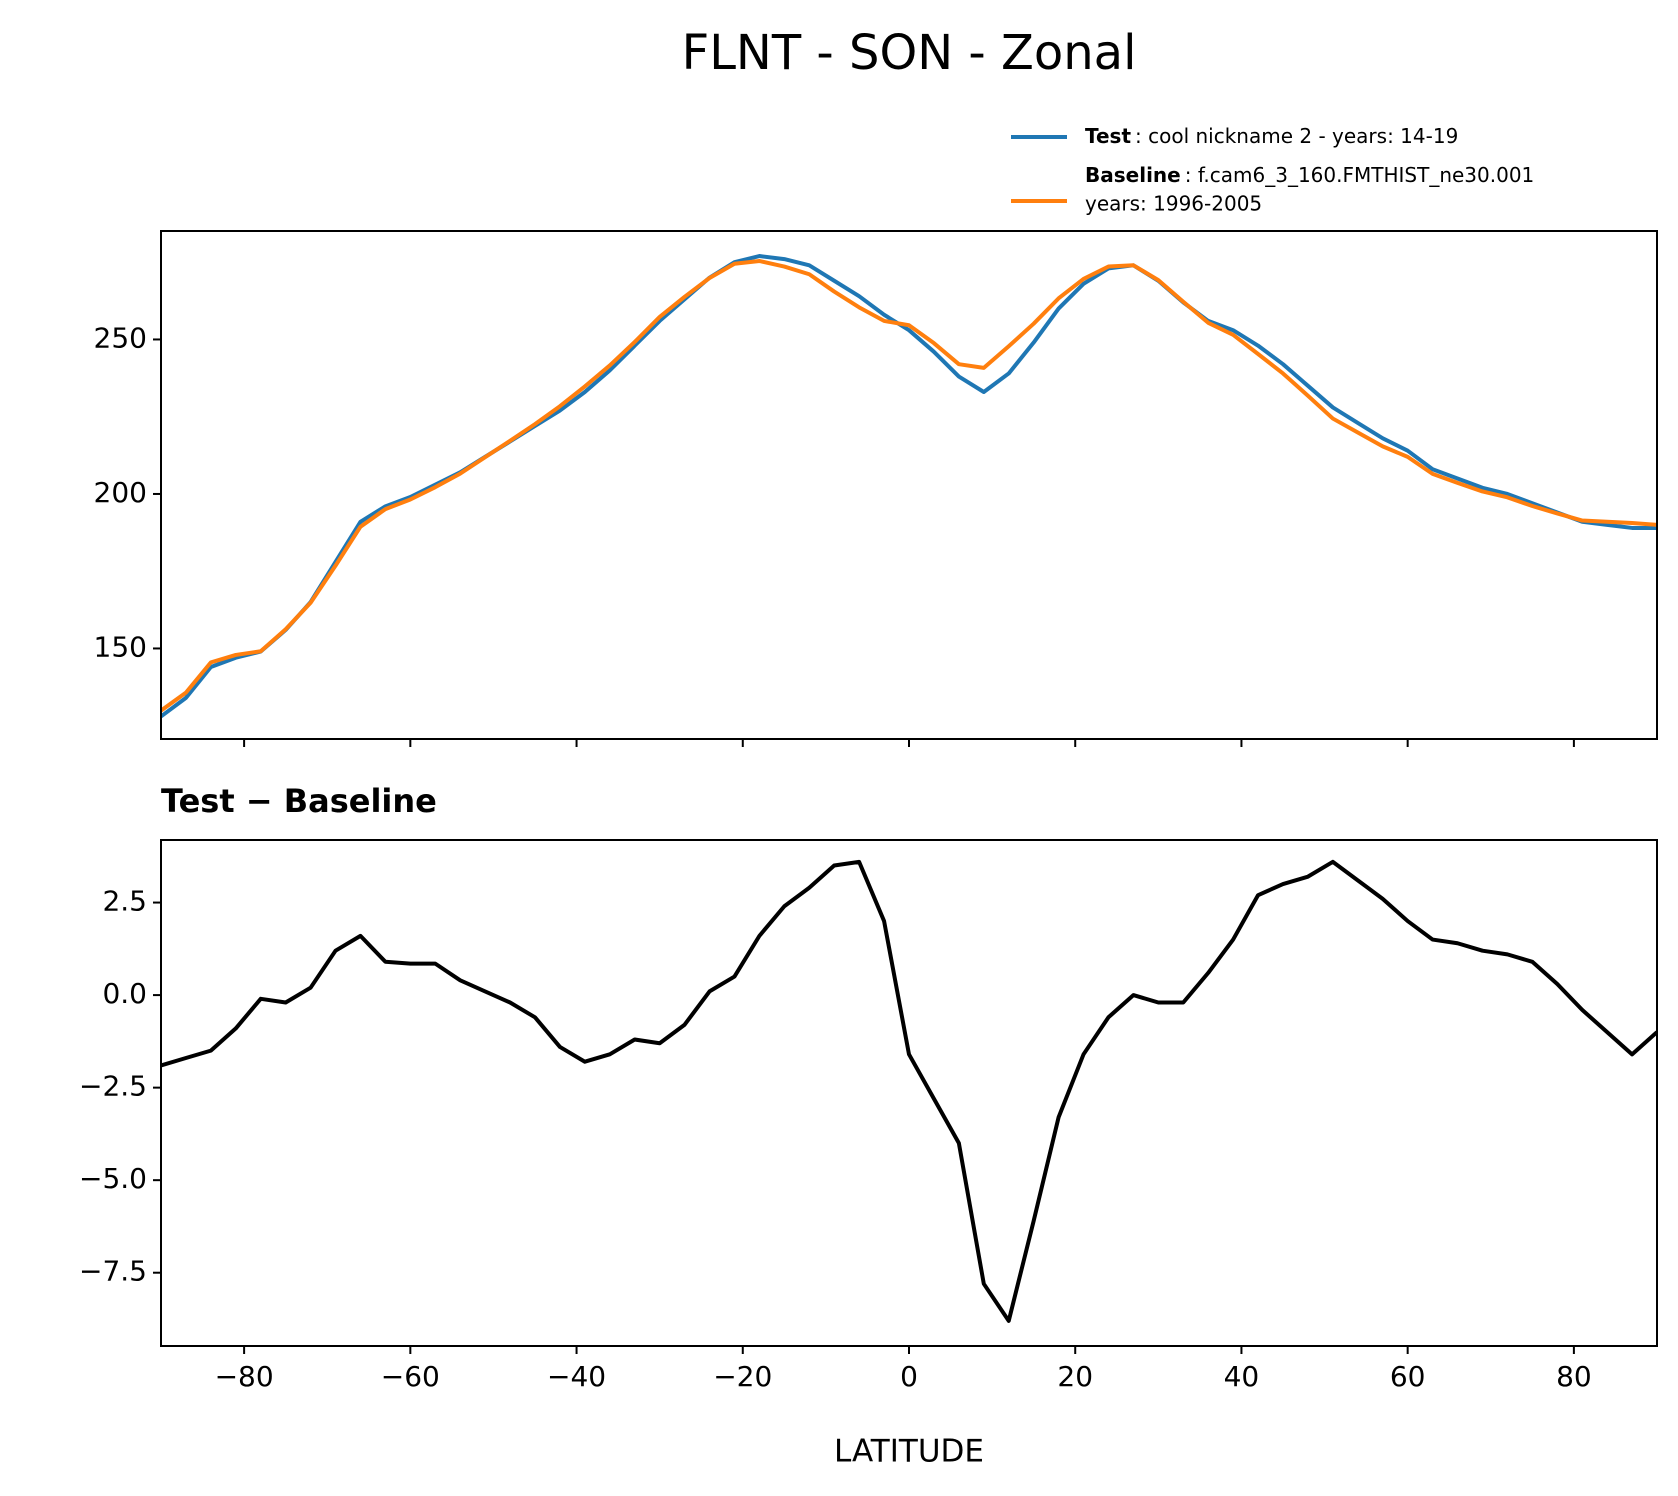 This screenshot has width=1678, height=1496. What do you see at coordinates (1408, 1376) in the screenshot?
I see `x-tick-label: 60` at bounding box center [1408, 1376].